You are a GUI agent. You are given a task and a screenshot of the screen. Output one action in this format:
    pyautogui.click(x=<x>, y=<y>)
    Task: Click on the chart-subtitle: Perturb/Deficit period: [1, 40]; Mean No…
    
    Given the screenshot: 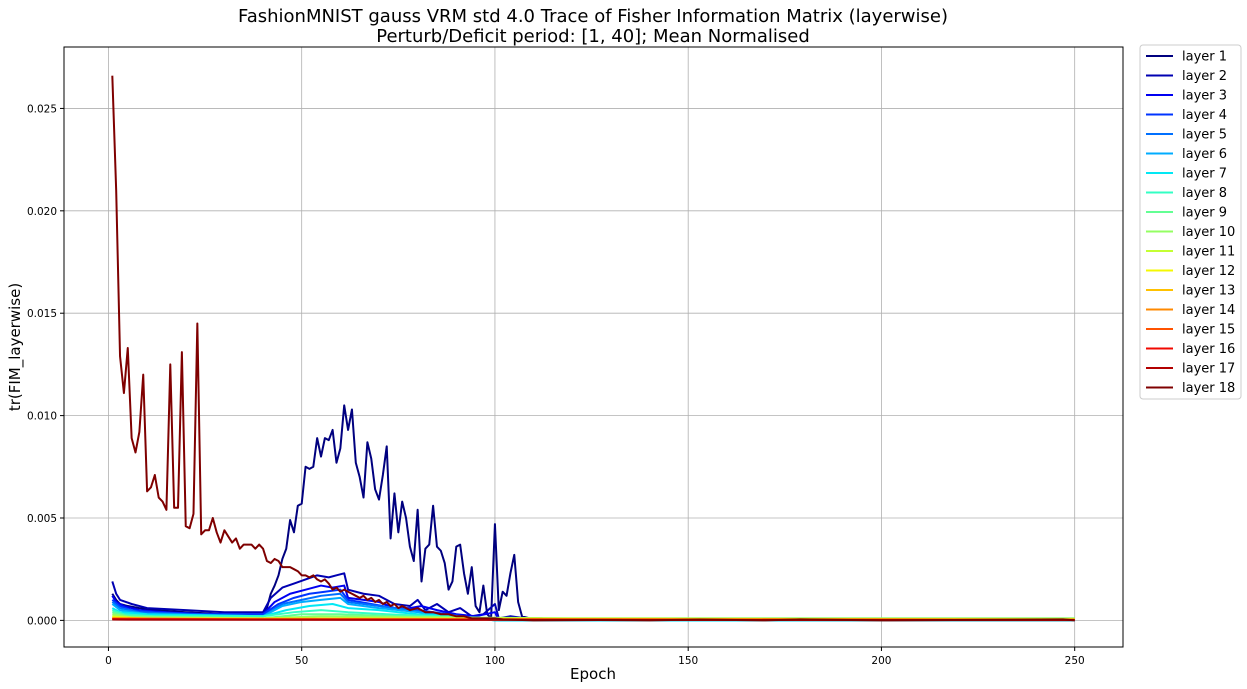 What is the action you would take?
    pyautogui.click(x=593, y=36)
    